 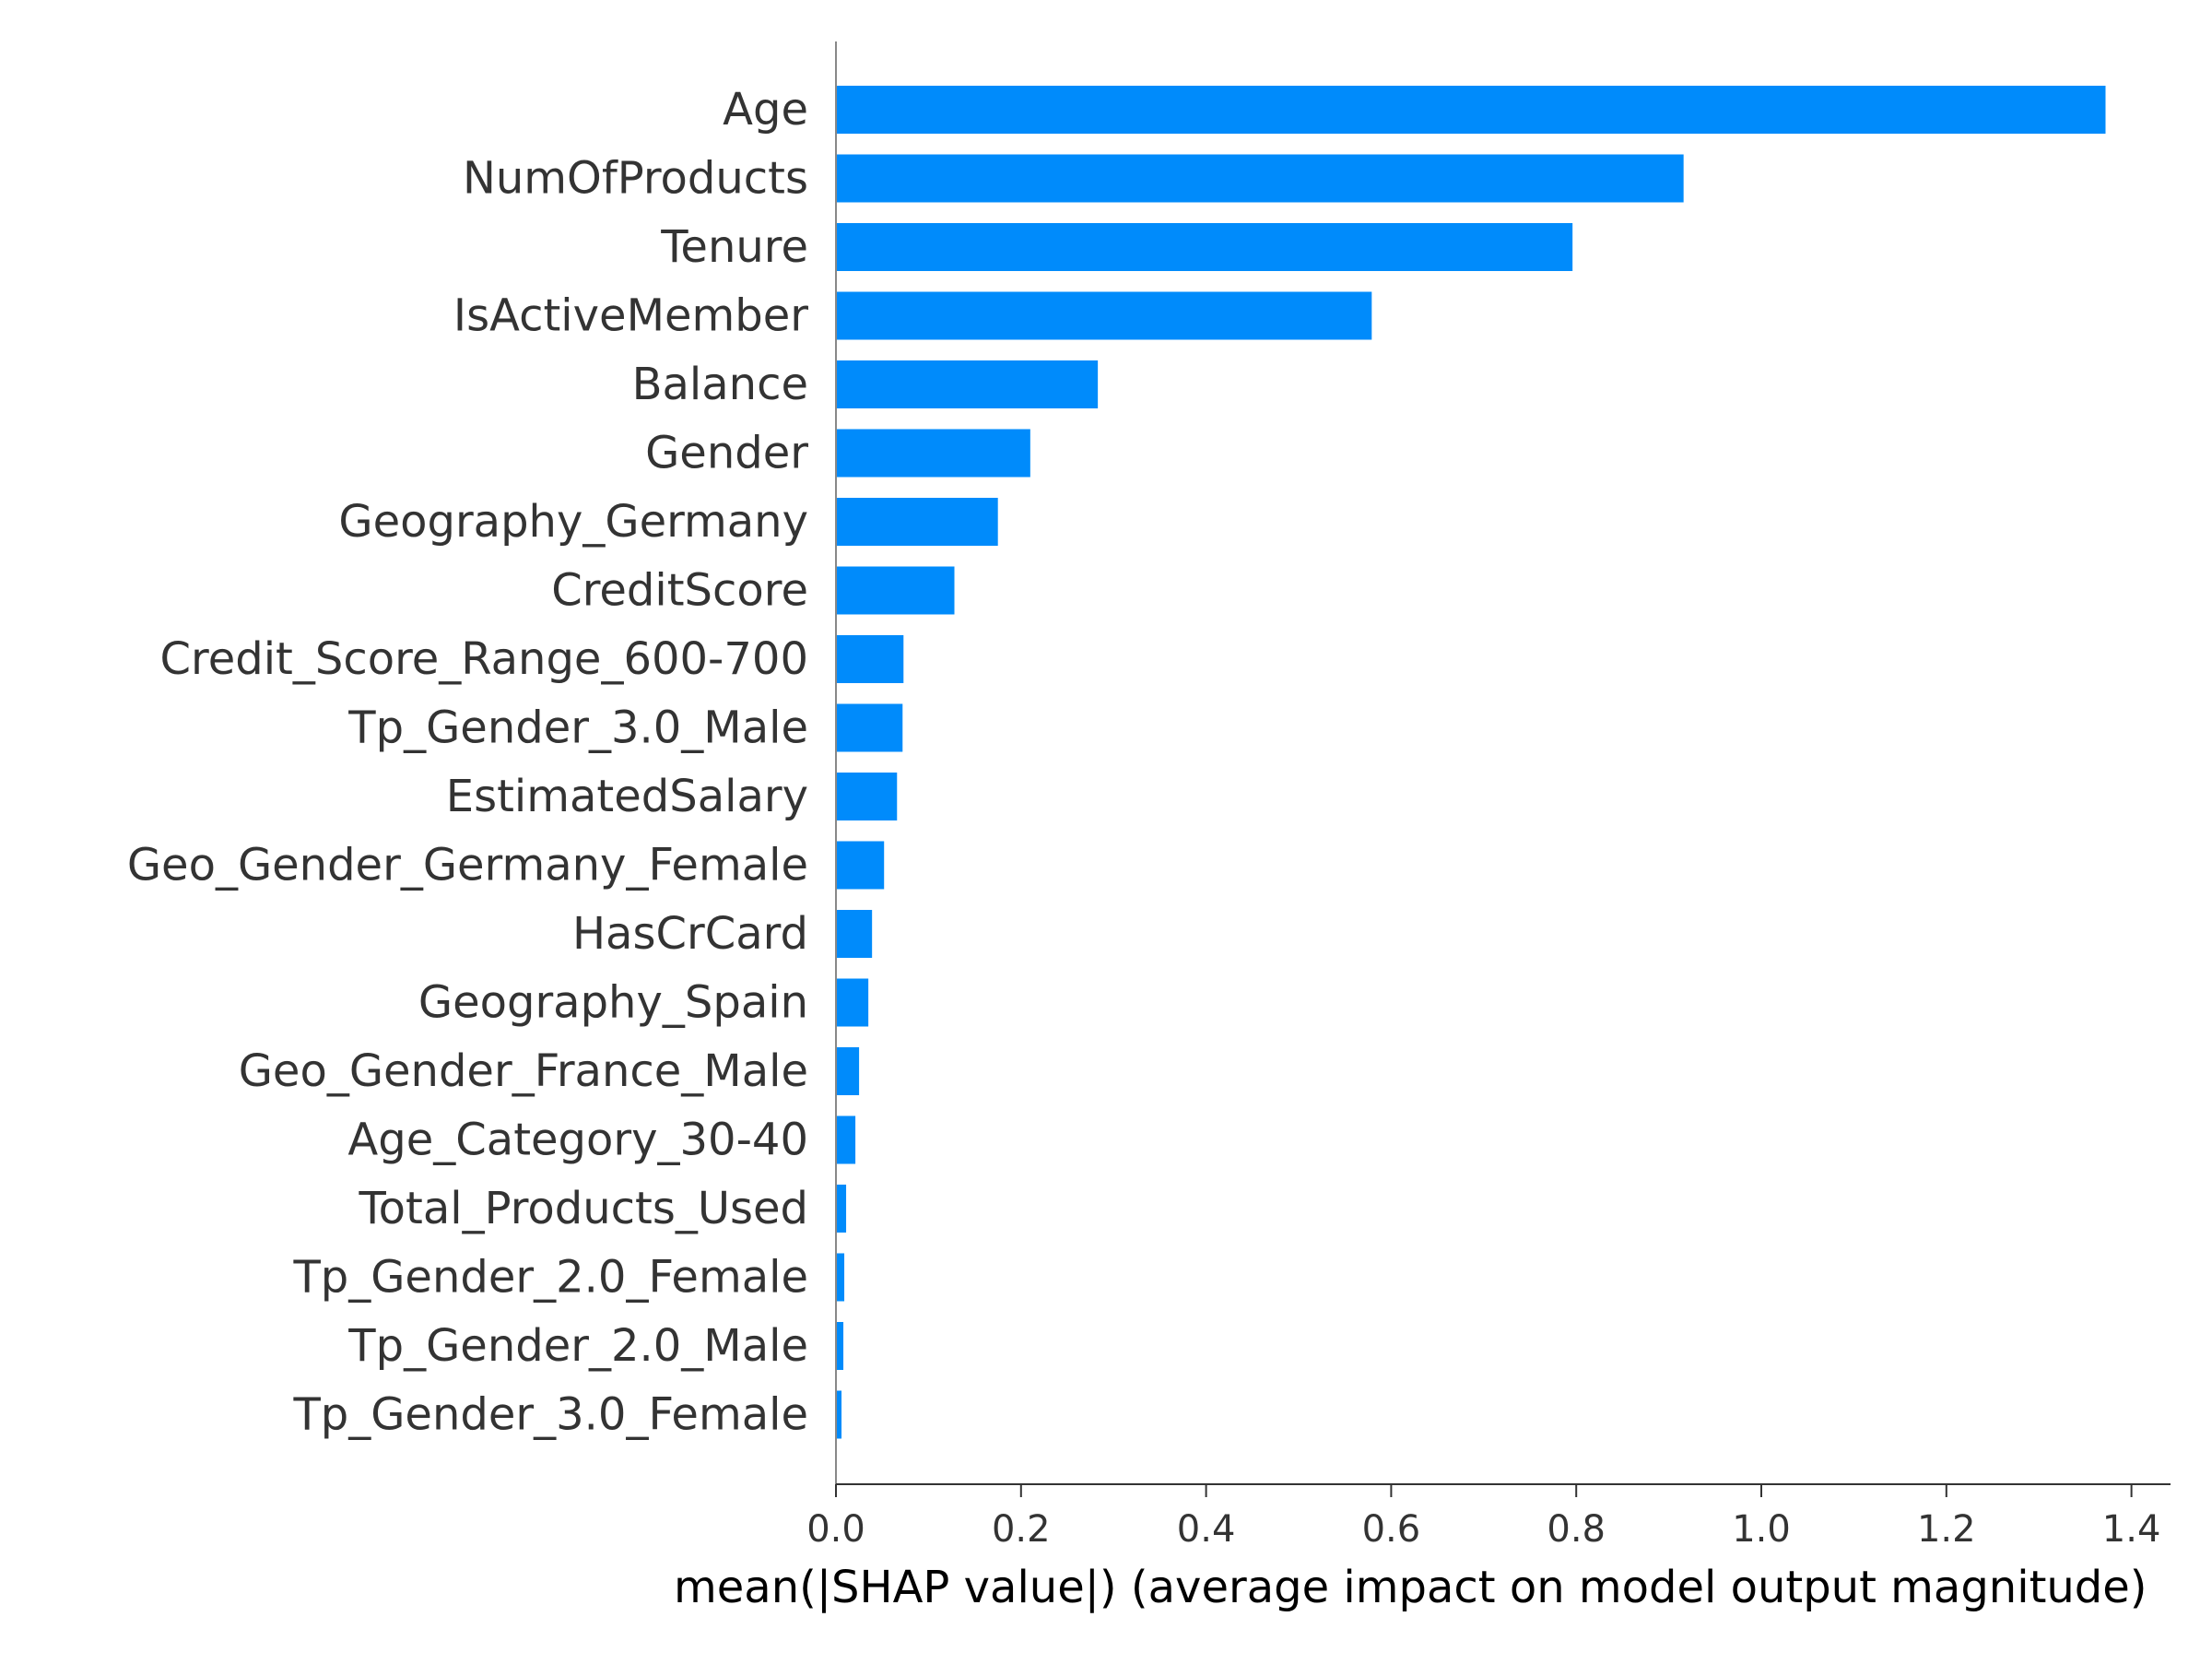 What do you see at coordinates (550, 1278) in the screenshot?
I see `feature-label: Tp_Gender_2.0_Female` at bounding box center [550, 1278].